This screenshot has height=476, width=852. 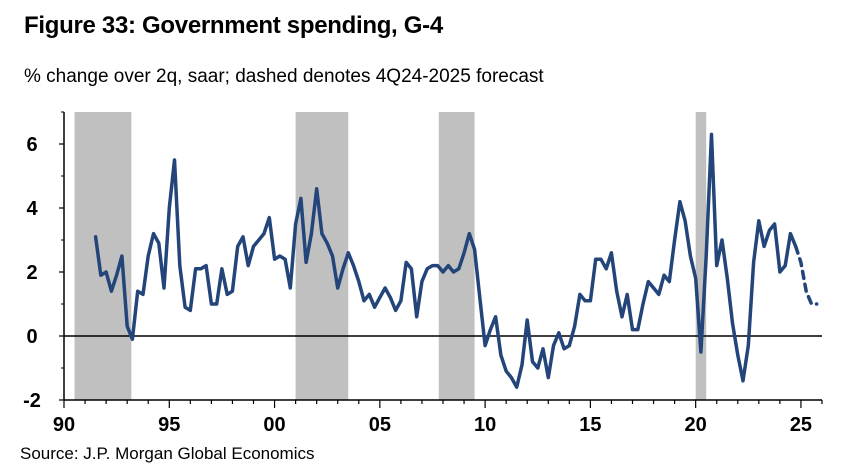 I want to click on chart-title: Figure 33: Government spending, G-4, so click(x=233, y=25).